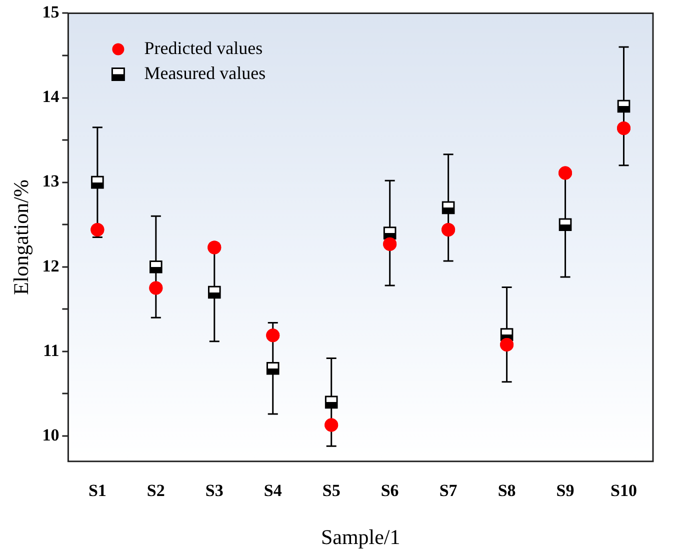 This screenshot has width=673, height=559. I want to click on x-tick-label: S9, so click(565, 490).